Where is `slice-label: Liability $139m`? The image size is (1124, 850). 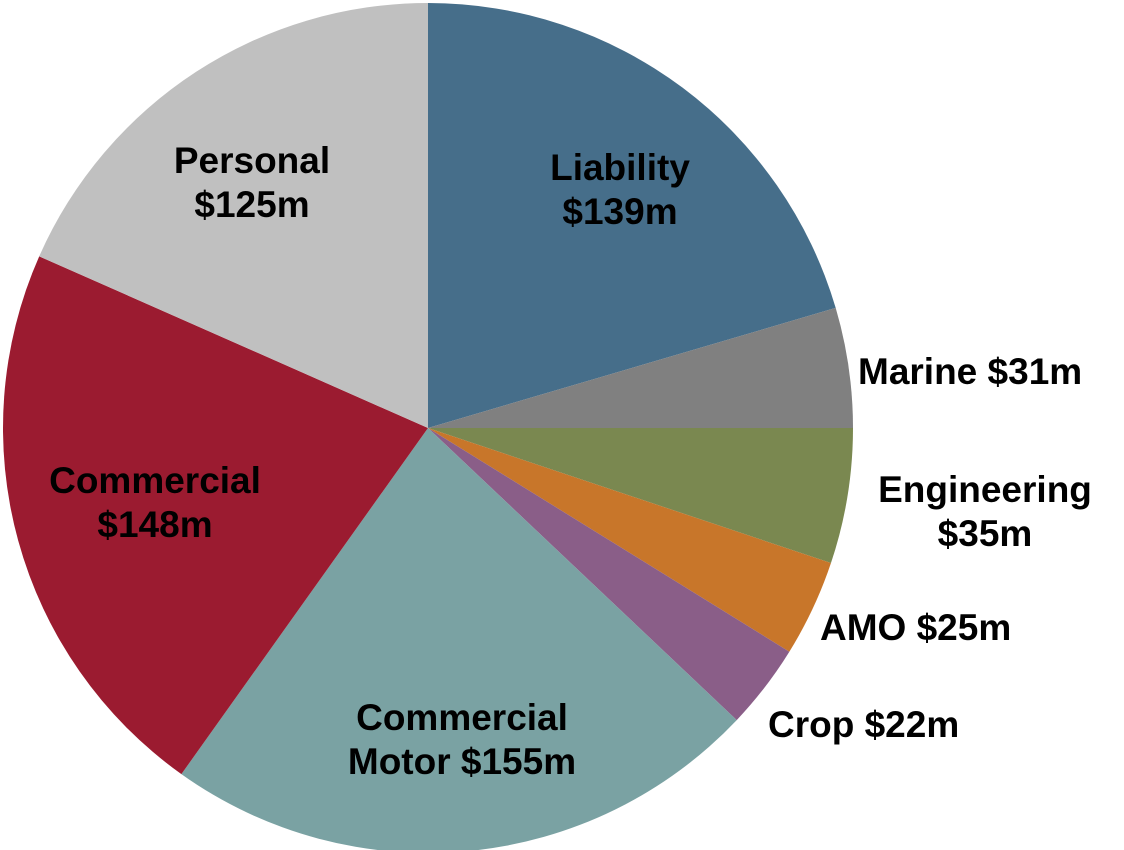 slice-label: Liability $139m is located at coordinates (620, 190).